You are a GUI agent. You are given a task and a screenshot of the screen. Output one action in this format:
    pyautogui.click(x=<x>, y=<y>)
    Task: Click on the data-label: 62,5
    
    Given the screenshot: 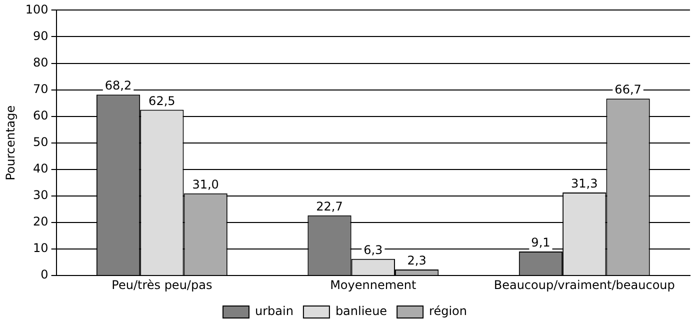 What is the action you would take?
    pyautogui.click(x=162, y=101)
    